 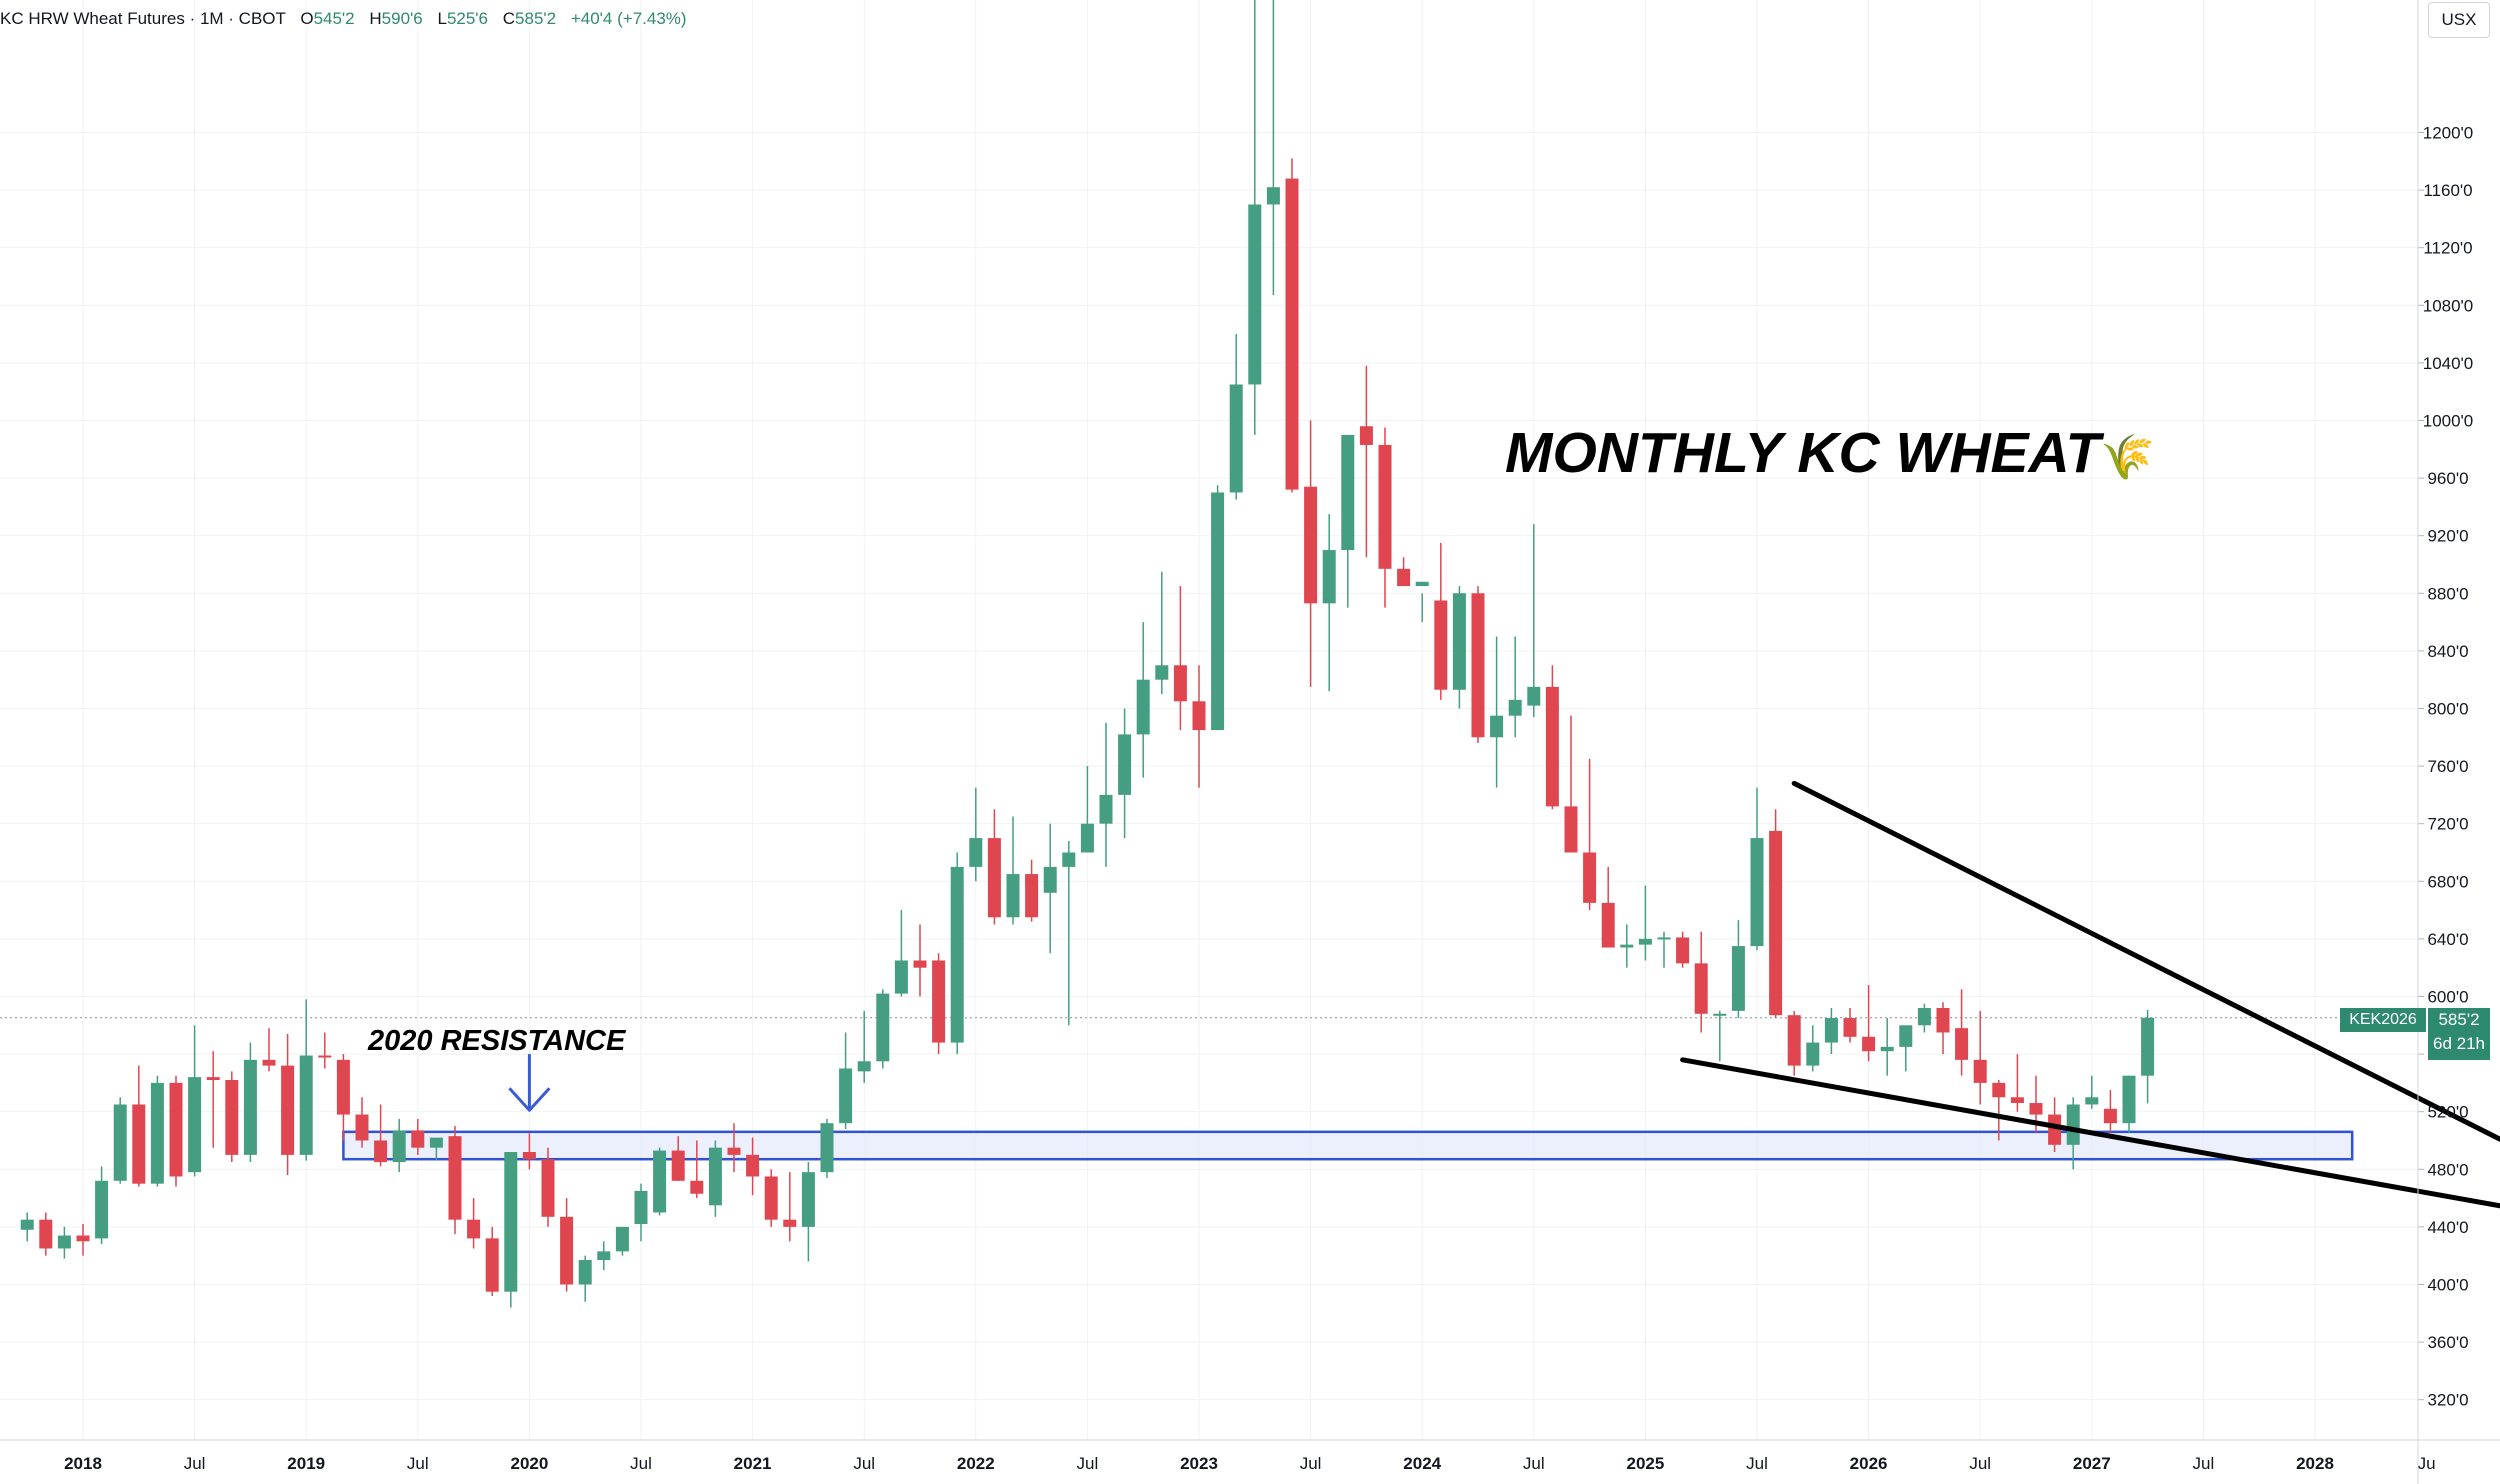 What do you see at coordinates (2459, 20) in the screenshot?
I see `currency-unit-button: USX` at bounding box center [2459, 20].